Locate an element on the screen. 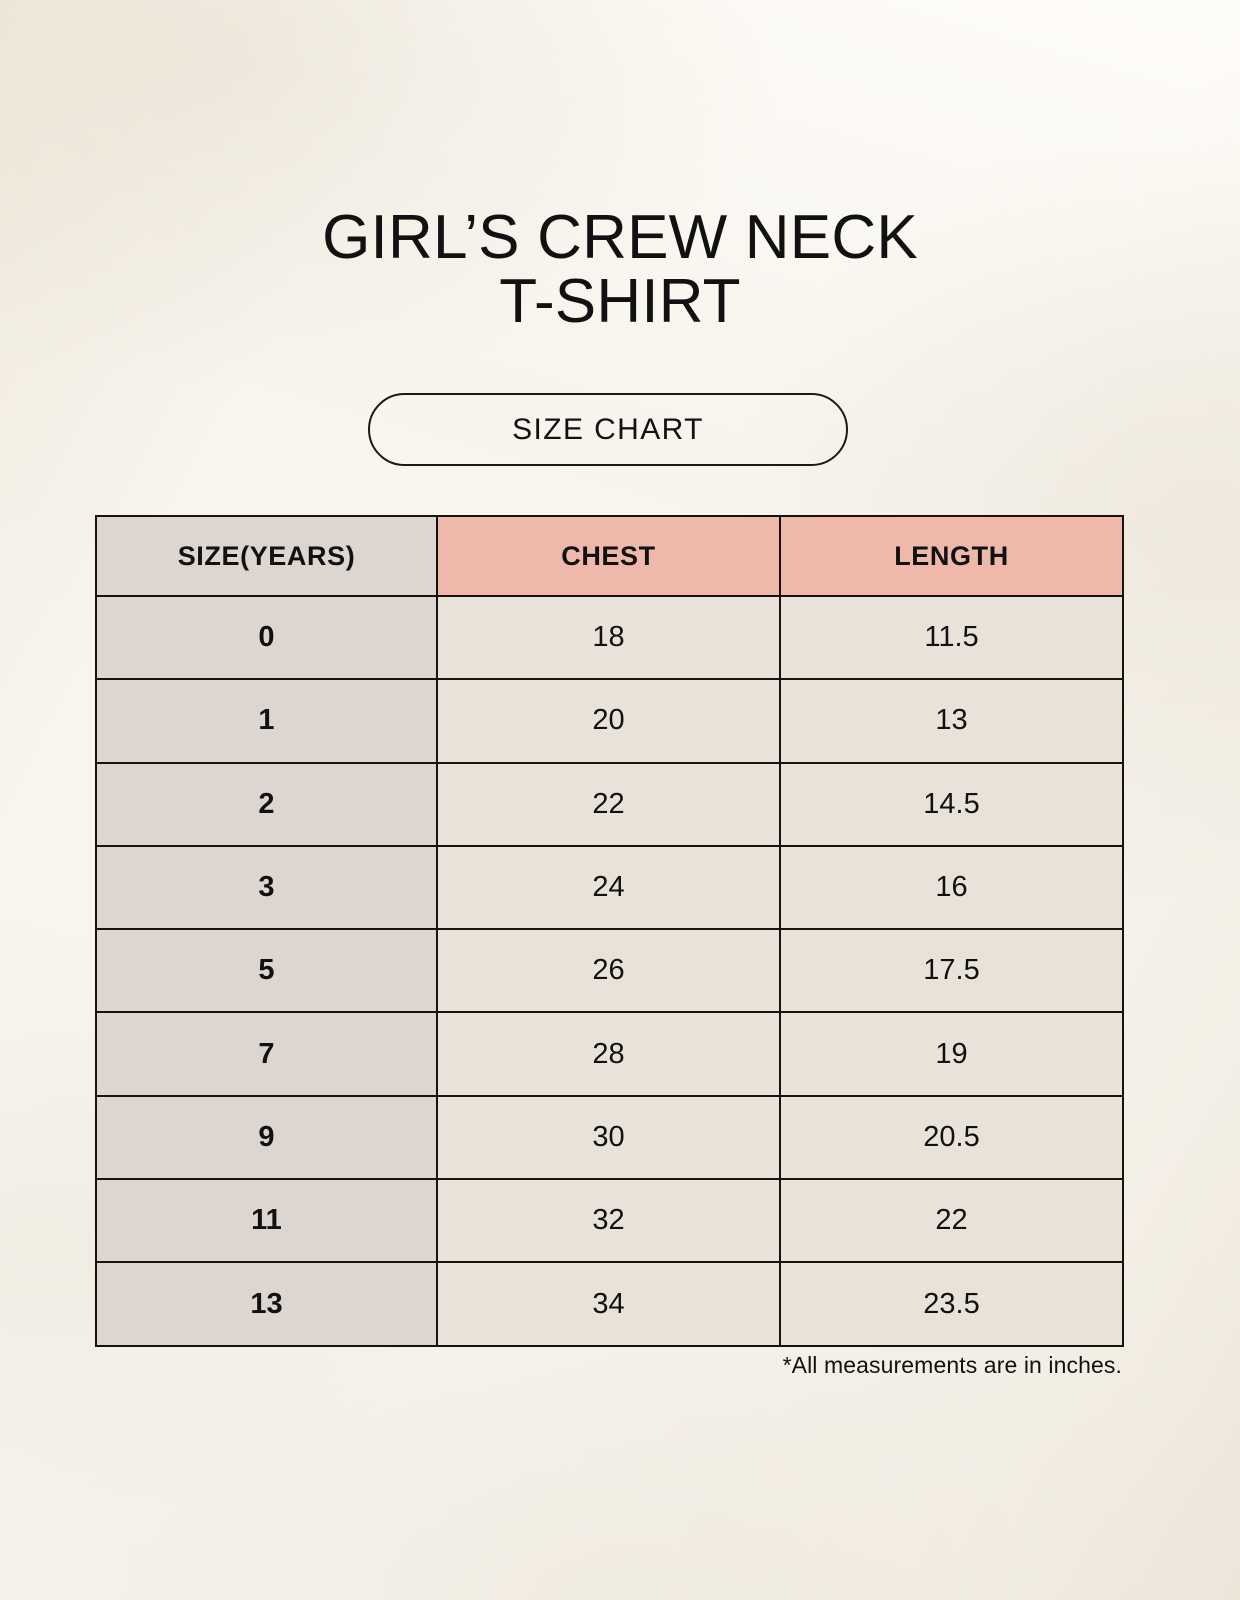 Image resolution: width=1240 pixels, height=1600 pixels. cell-chest: 26 is located at coordinates (608, 971).